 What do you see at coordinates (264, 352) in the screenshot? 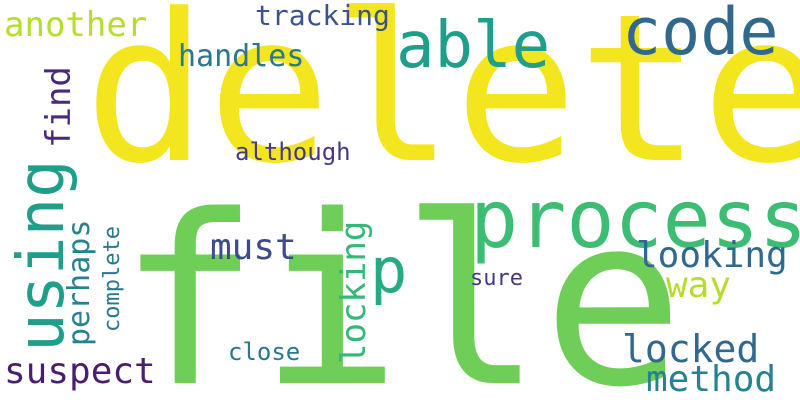
I see `word-close: close` at bounding box center [264, 352].